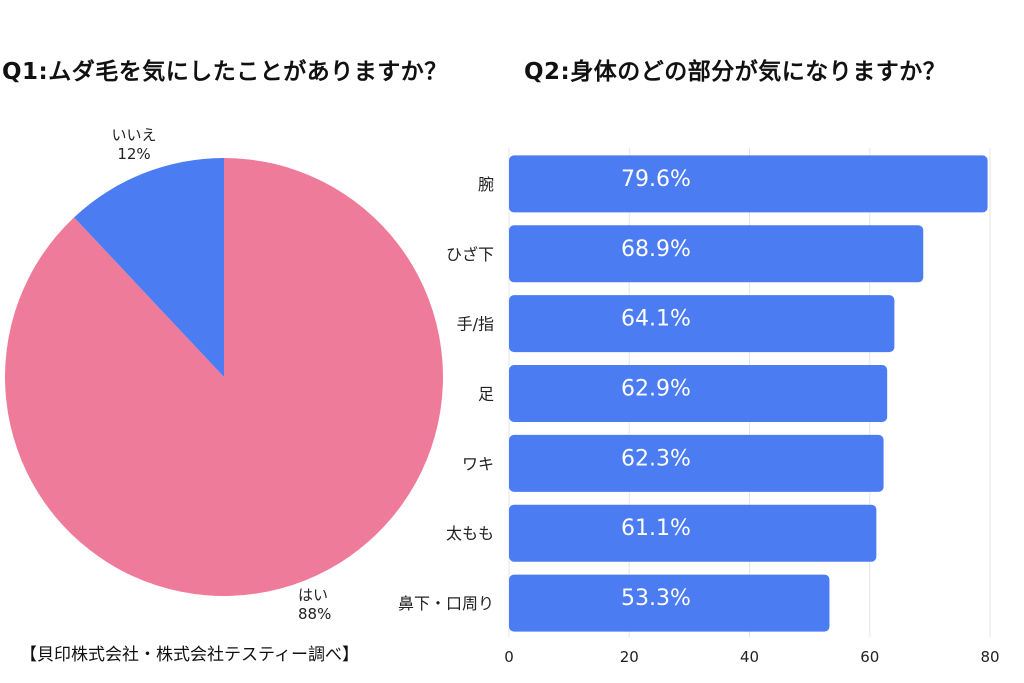  What do you see at coordinates (189, 655) in the screenshot?
I see `source-note: 【貝印株式会社・株式会社テスティー調べ】` at bounding box center [189, 655].